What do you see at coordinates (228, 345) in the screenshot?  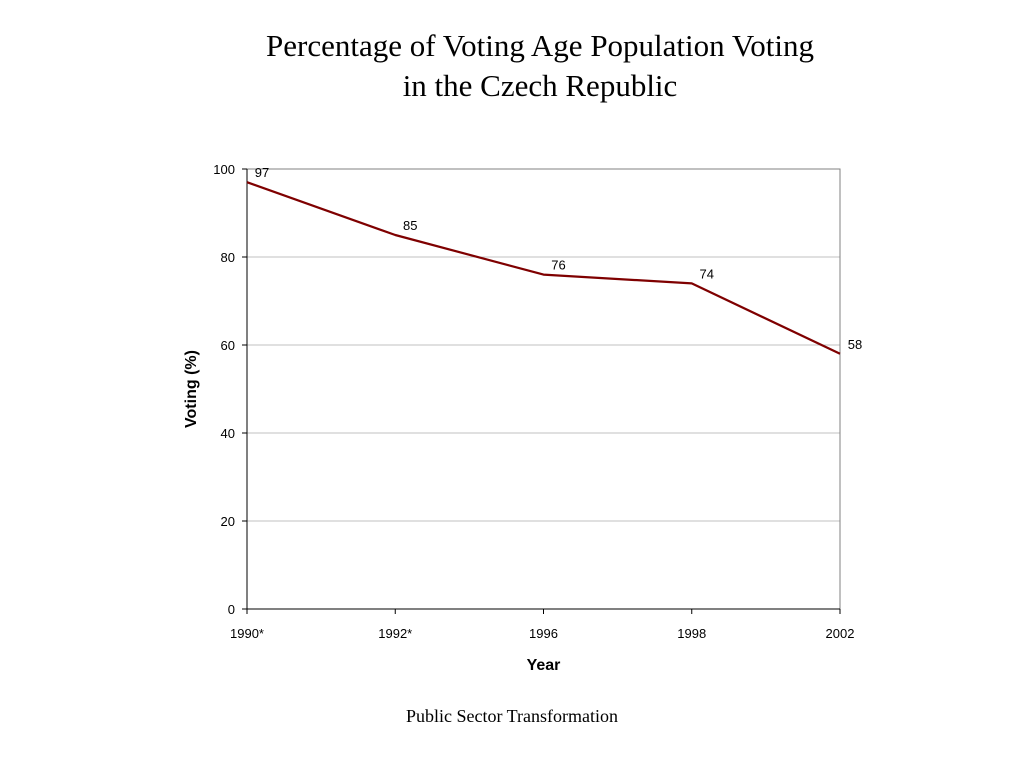 I see `y-tick-label: 60` at bounding box center [228, 345].